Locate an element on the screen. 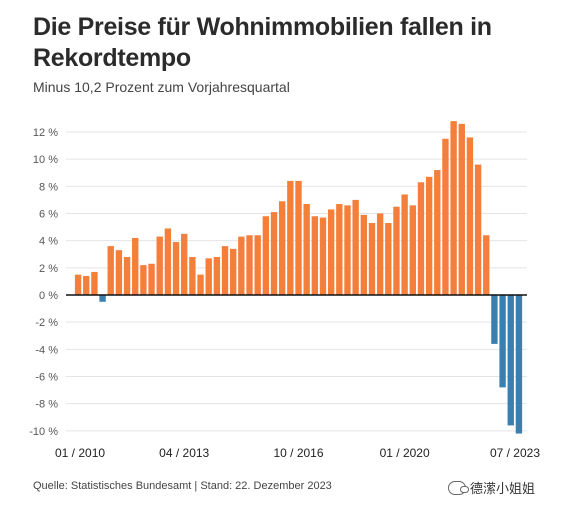  x-tick-label: 01 / 2020 is located at coordinates (405, 453).